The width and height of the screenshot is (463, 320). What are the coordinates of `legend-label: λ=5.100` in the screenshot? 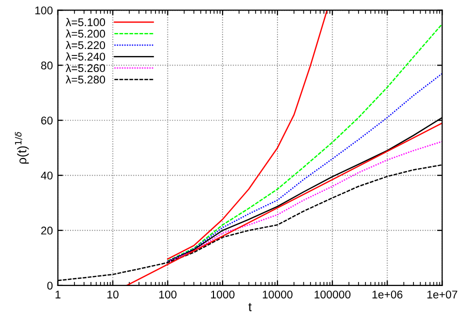 It's located at (86, 22).